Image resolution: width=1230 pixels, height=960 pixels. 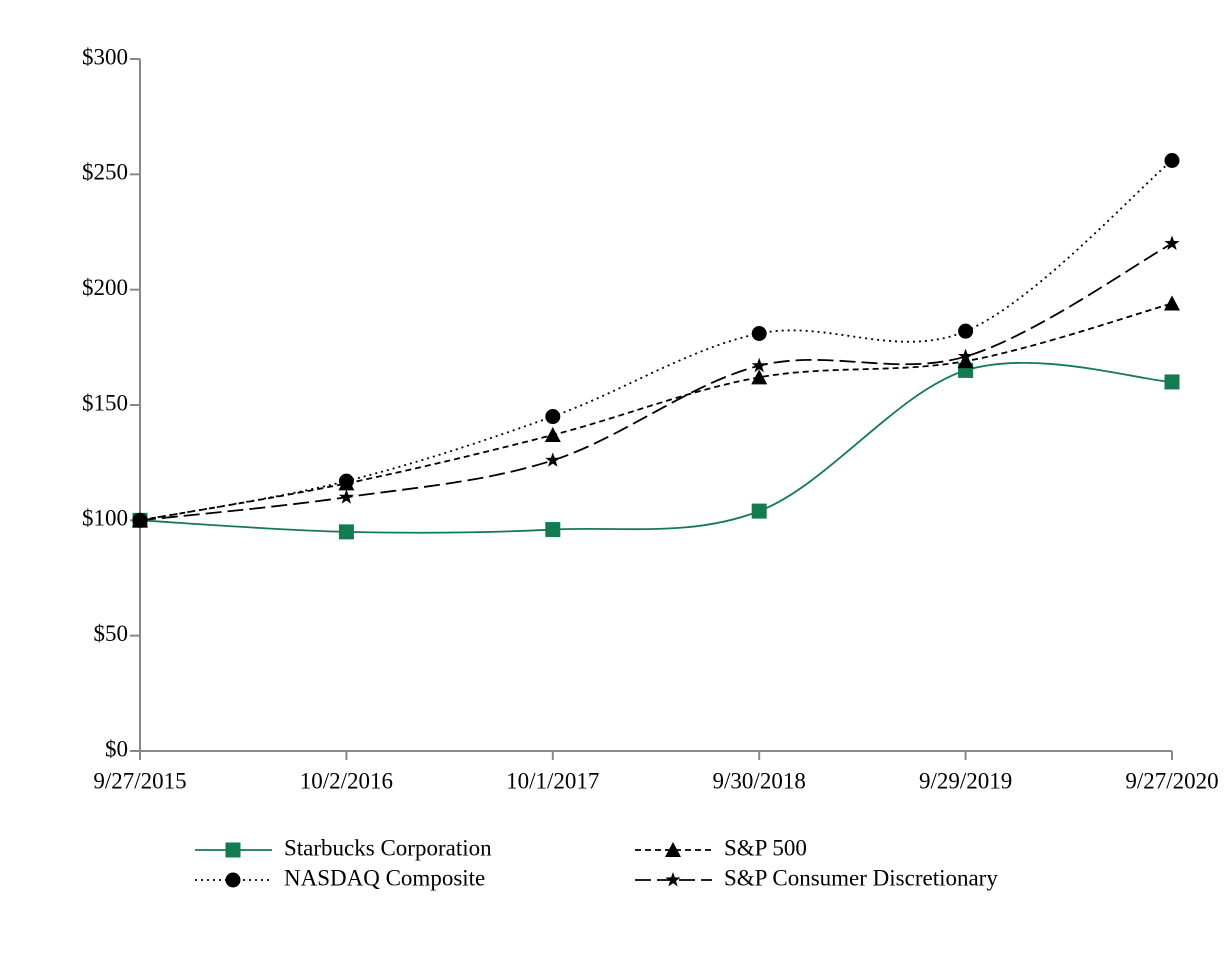 I want to click on y-tick-label: $300, so click(x=105, y=56).